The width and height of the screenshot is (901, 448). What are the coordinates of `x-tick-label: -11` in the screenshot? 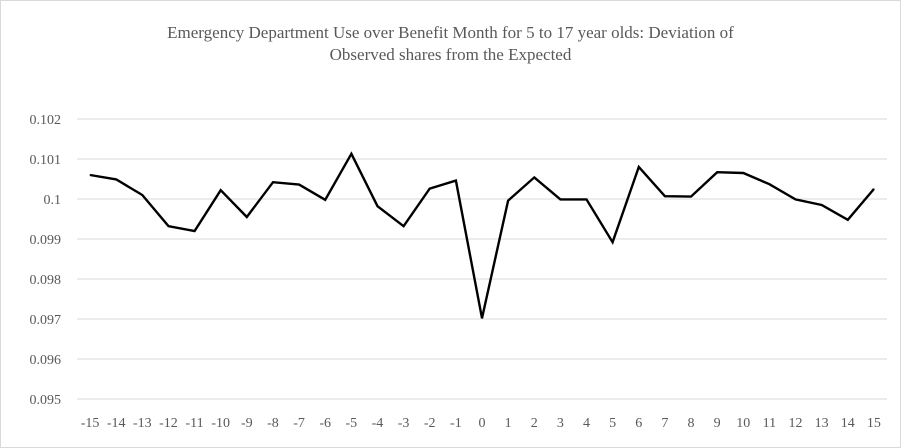 It's located at (195, 423).